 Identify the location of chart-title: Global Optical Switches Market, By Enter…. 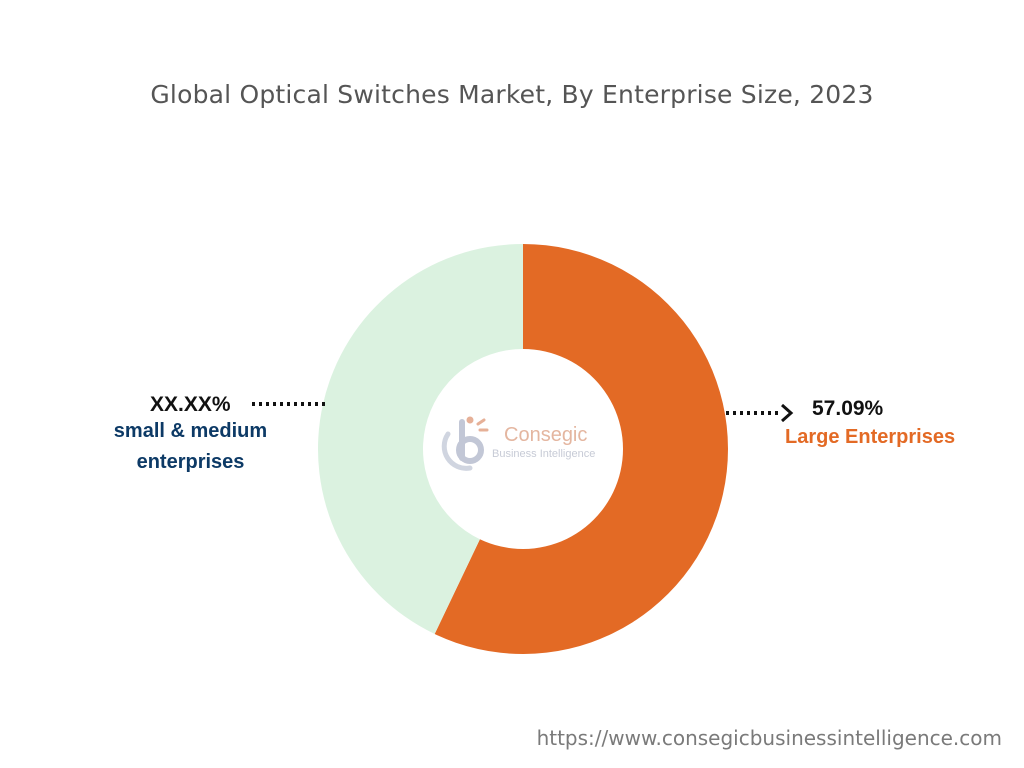
(512, 94).